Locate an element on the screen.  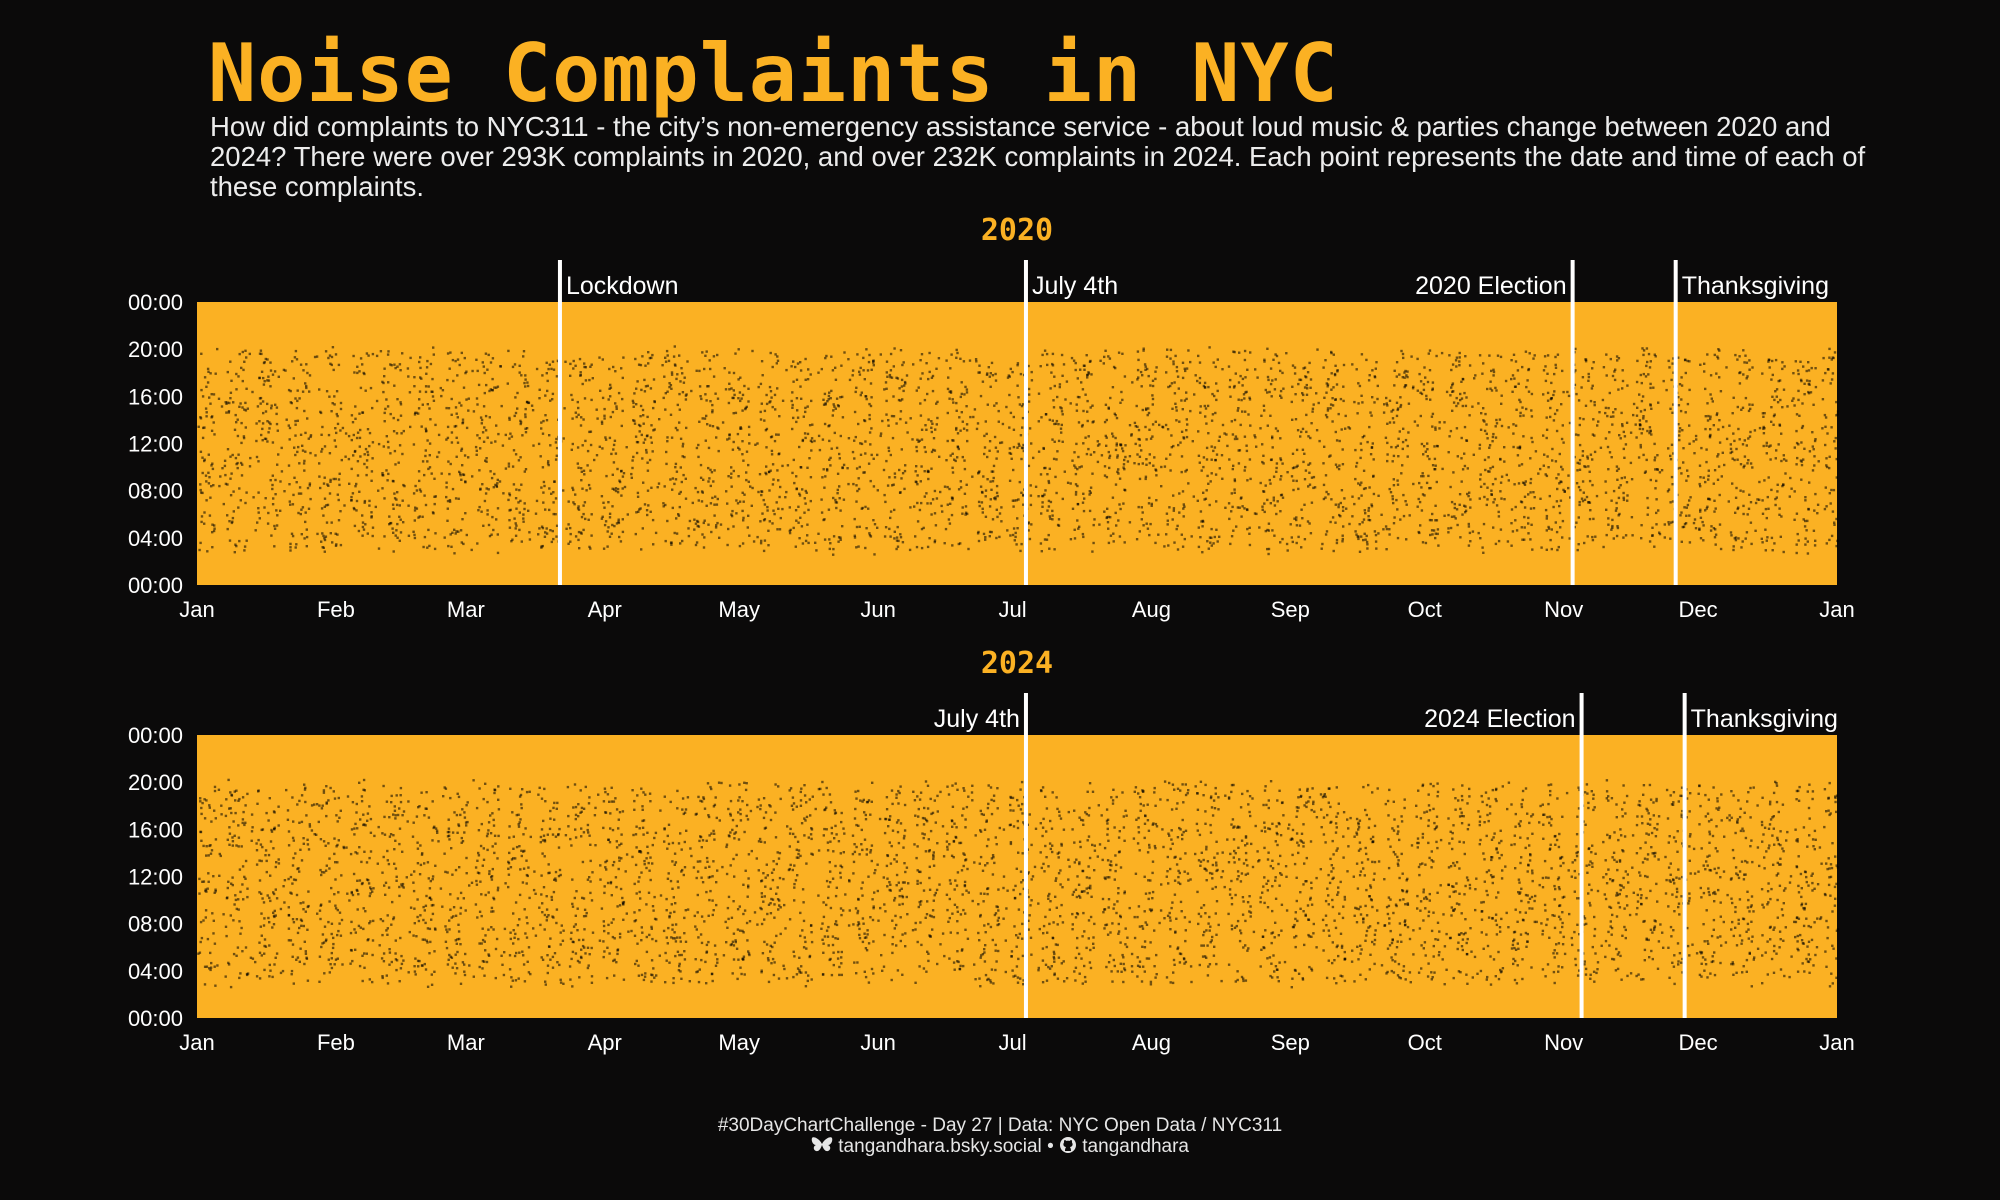
github-icon is located at coordinates (1068, 1148).